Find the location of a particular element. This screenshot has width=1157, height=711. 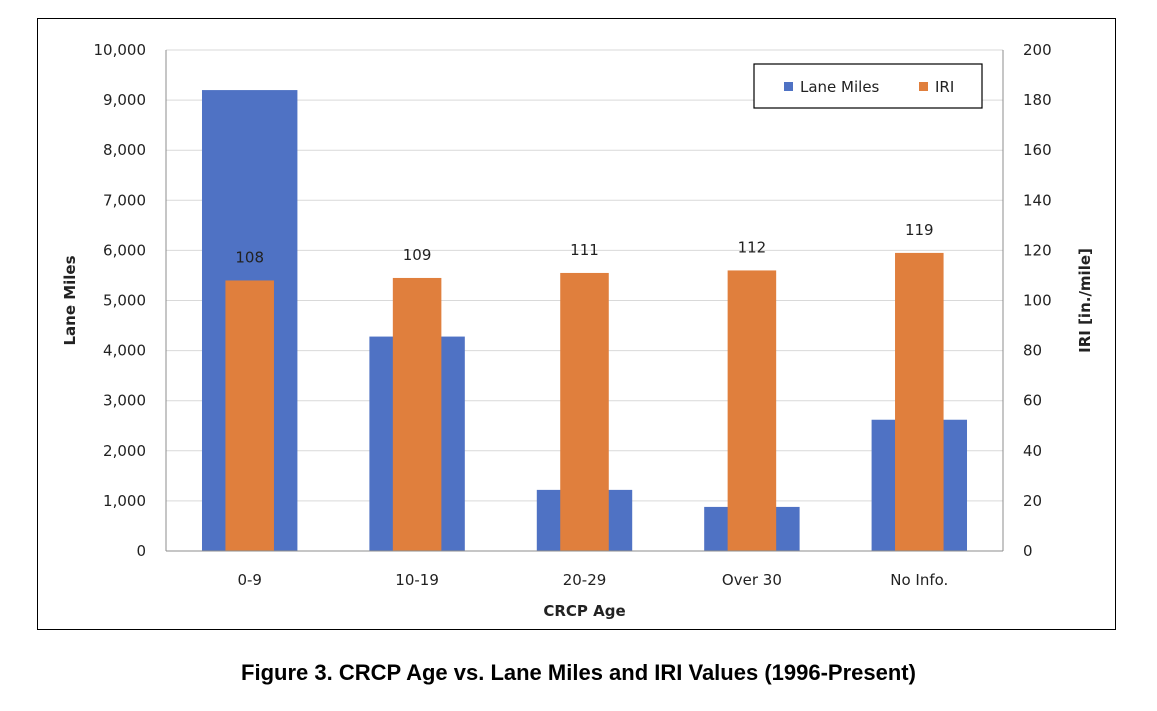

legend-swatch-iri is located at coordinates (923, 86).